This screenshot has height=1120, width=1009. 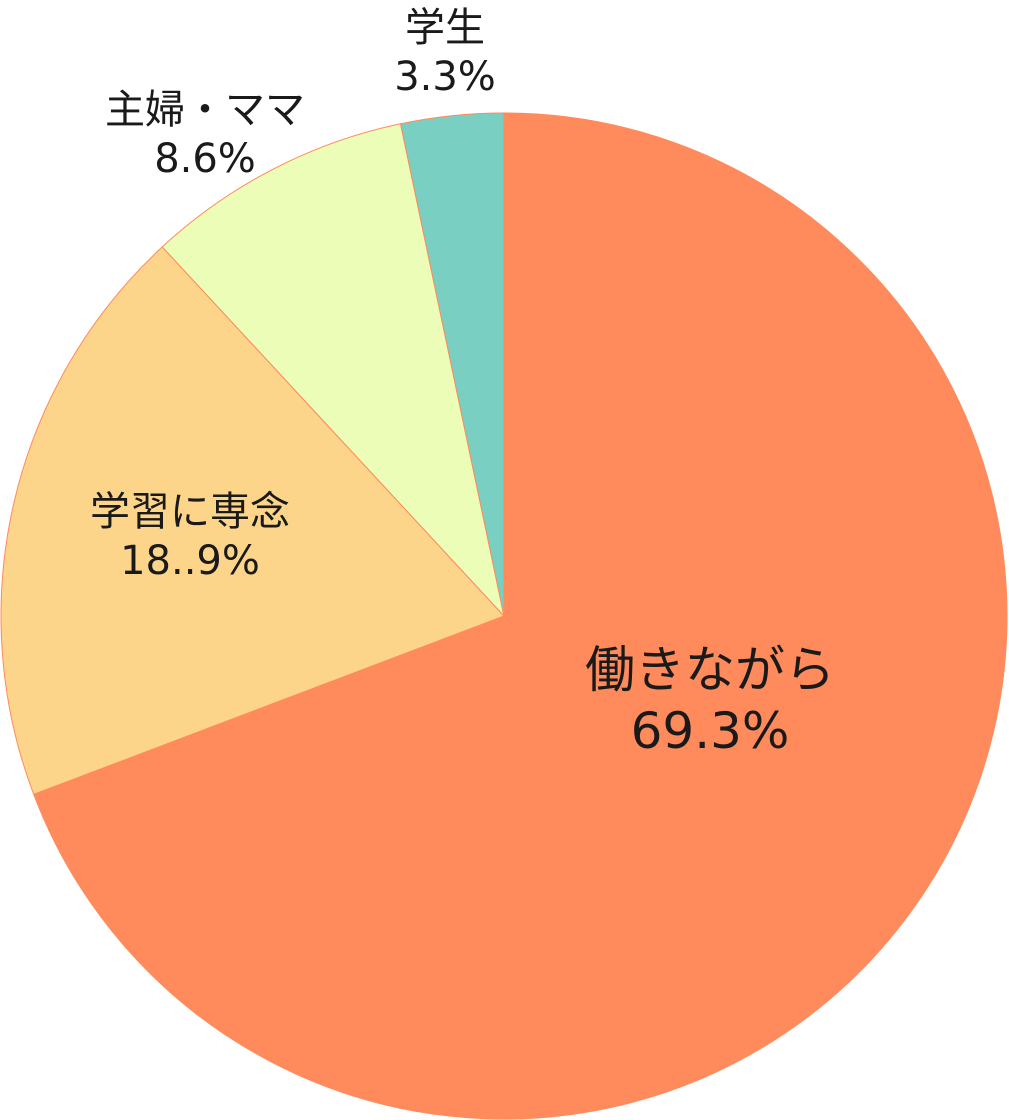 I want to click on slice-value-housewife: 8.6%, so click(x=205, y=158).